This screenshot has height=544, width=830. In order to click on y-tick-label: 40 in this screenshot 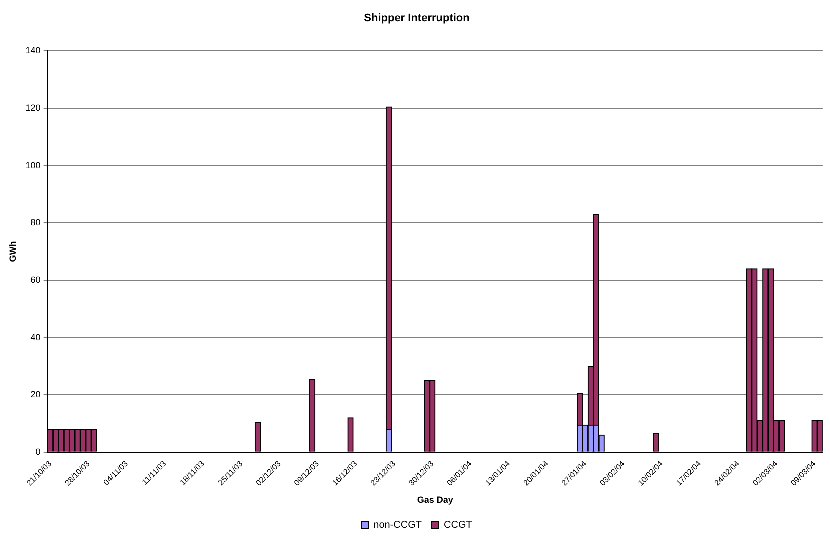, I will do `click(35, 337)`.